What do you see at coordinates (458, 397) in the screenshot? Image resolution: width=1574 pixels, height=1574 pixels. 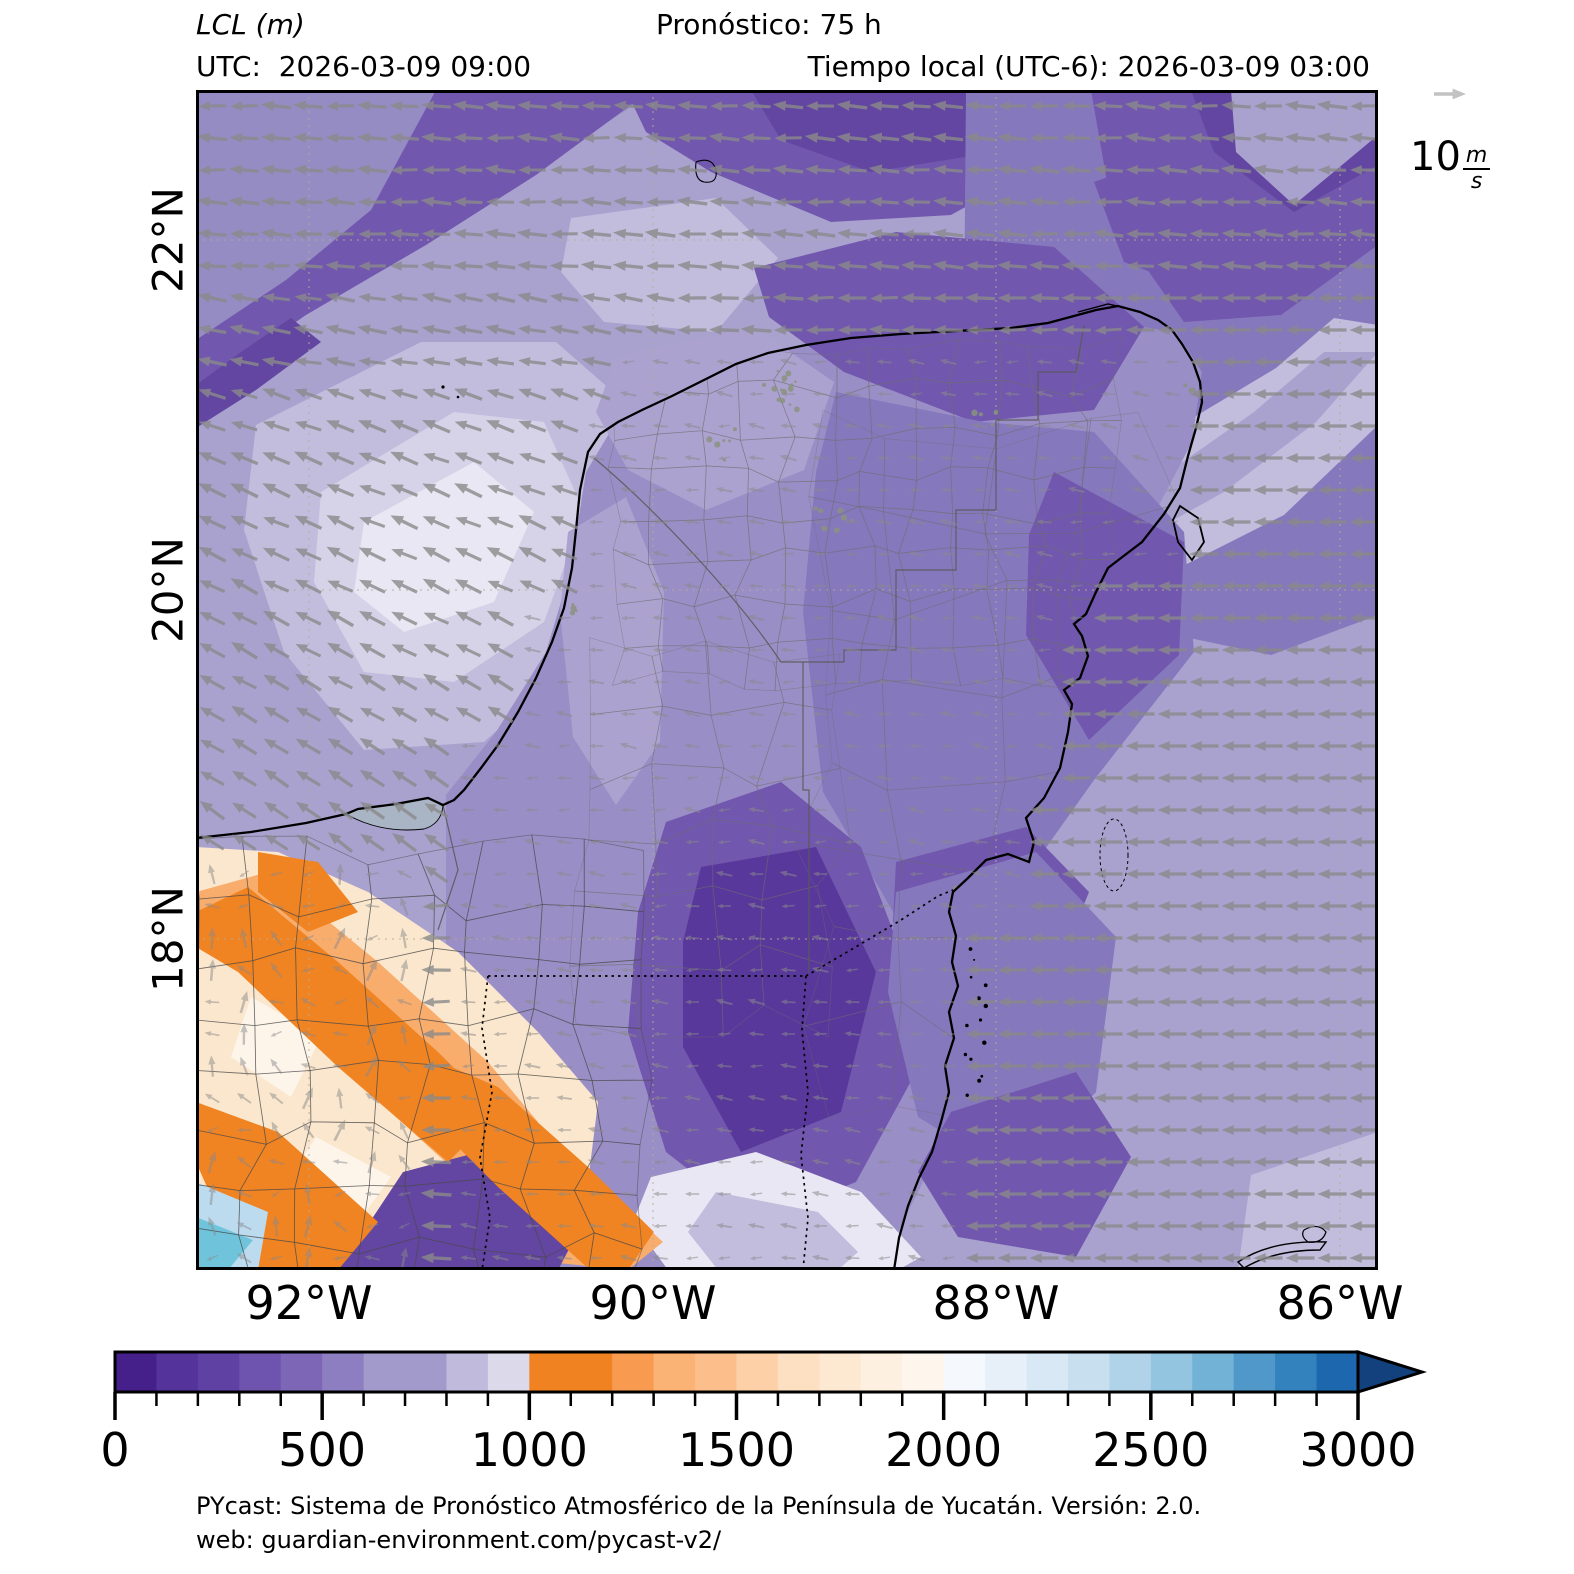 I see `reef-dot` at bounding box center [458, 397].